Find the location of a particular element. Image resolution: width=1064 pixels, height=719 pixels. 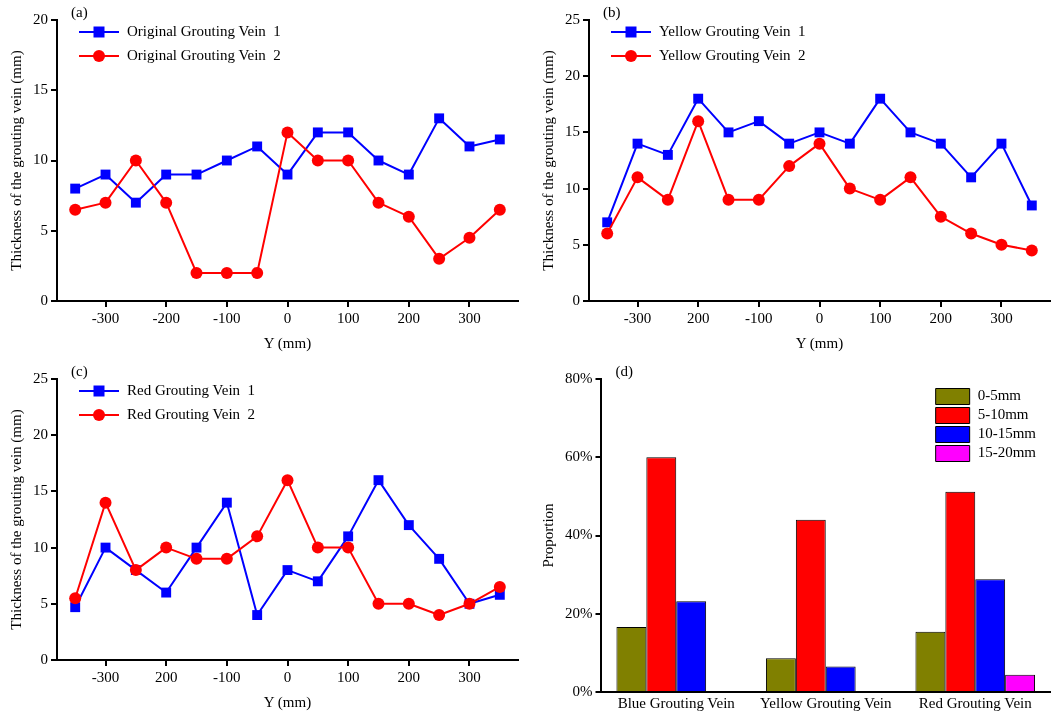

y-tick-label: 0 is located at coordinates (576, 299).